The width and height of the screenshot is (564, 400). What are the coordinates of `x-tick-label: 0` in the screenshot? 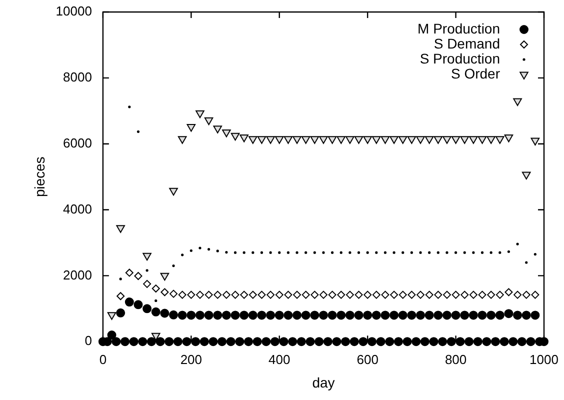 It's located at (103, 359).